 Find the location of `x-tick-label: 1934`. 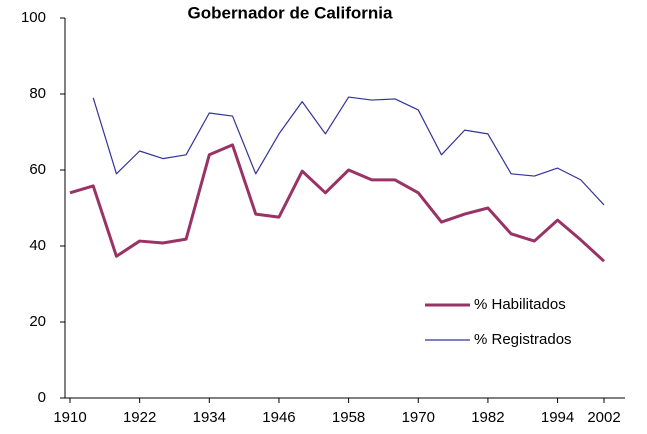

x-tick-label: 1934 is located at coordinates (209, 417).